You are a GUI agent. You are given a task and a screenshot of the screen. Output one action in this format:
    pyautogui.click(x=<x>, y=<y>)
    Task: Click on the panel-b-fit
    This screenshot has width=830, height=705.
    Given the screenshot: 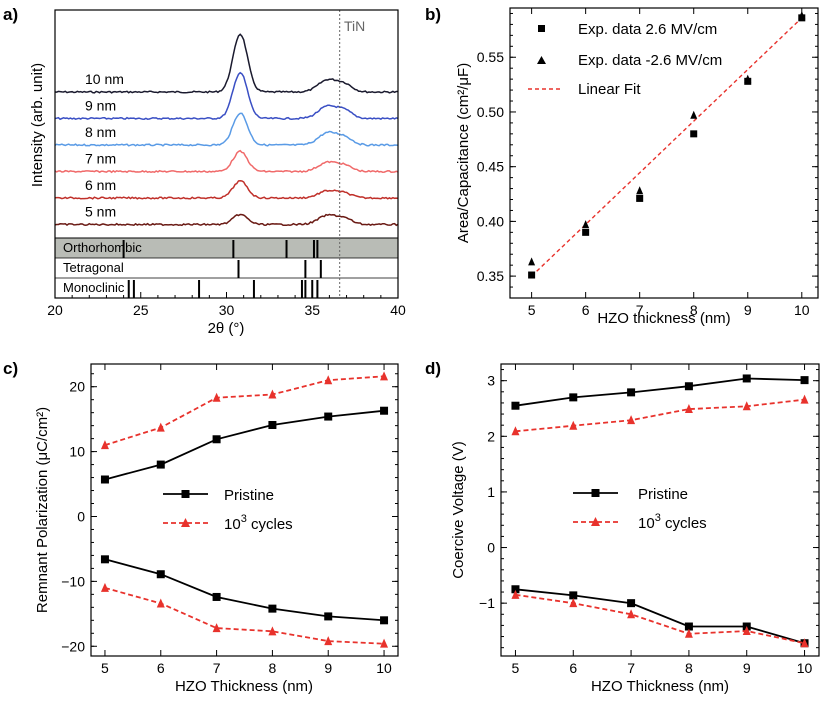 What is the action you would take?
    pyautogui.click(x=667, y=147)
    